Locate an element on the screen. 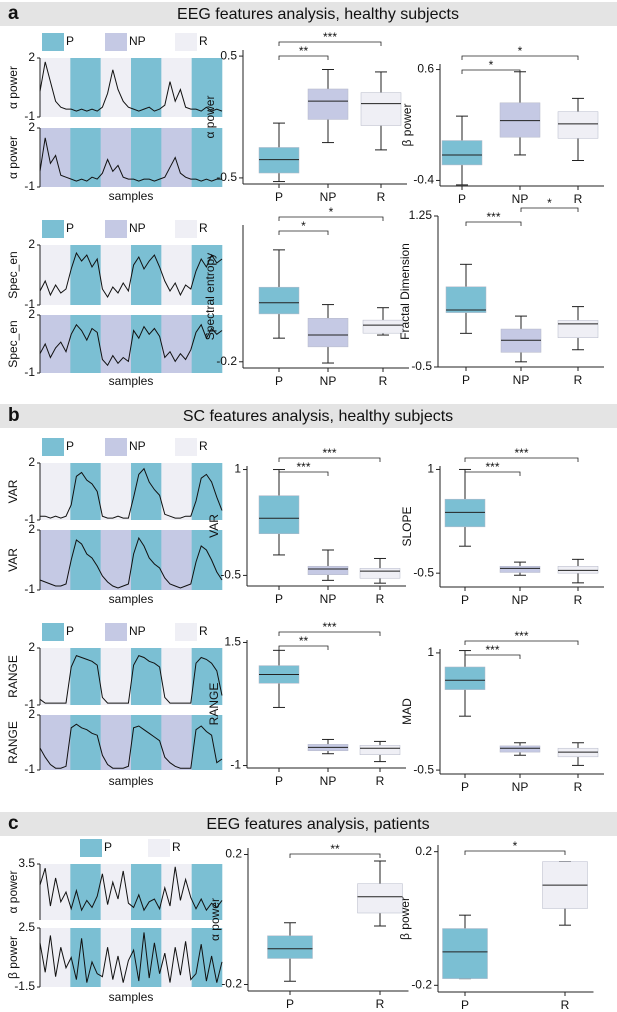 The height and width of the screenshot is (1012, 617). y-tick-label: -0.5 is located at coordinates (423, 572).